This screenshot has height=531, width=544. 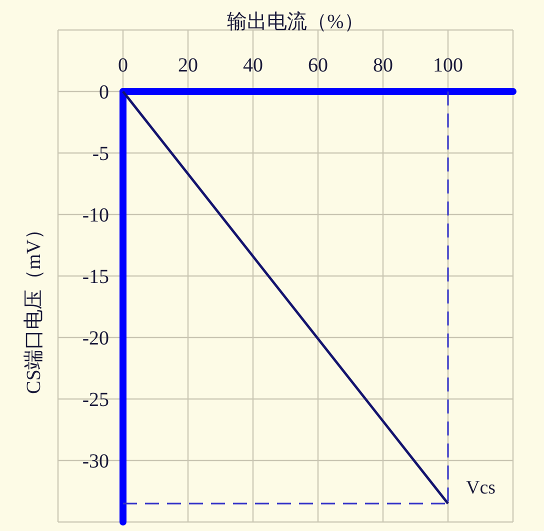 I want to click on y-tick-label: -20, so click(x=95, y=339).